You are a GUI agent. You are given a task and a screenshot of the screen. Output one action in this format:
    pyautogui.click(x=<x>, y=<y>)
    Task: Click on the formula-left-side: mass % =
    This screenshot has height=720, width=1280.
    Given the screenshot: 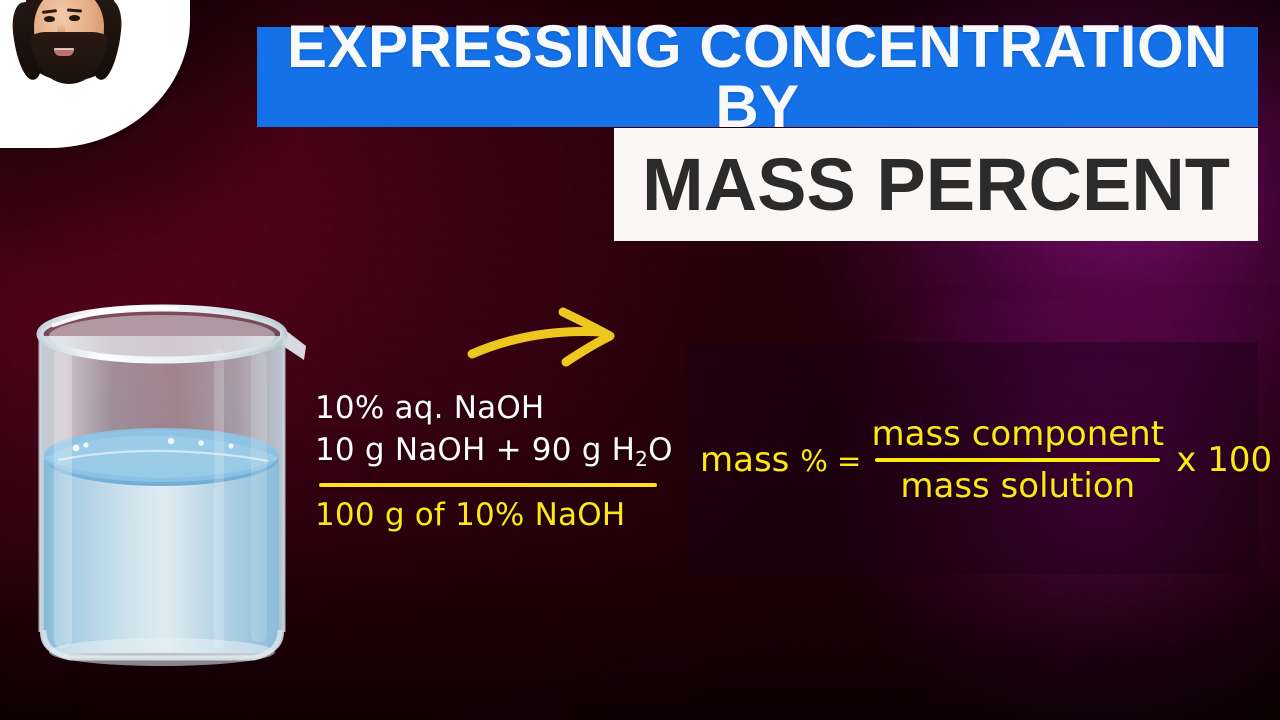 What is the action you would take?
    pyautogui.click(x=780, y=460)
    